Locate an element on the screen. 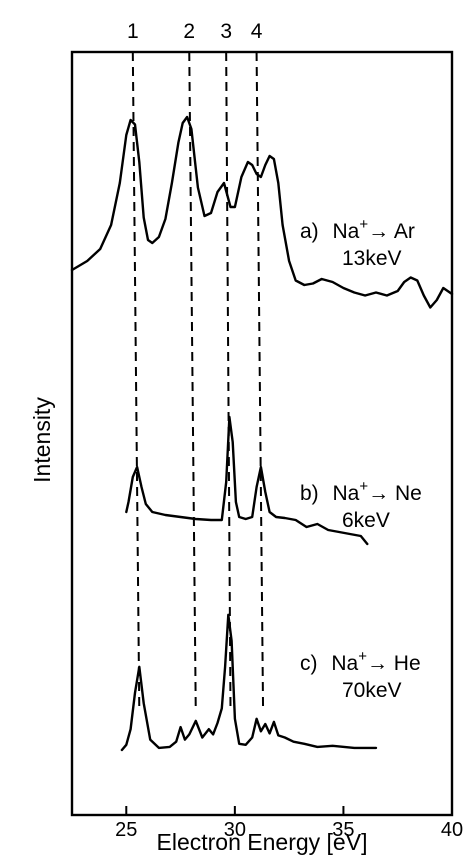 This screenshot has height=860, width=474. x-tick-label: 25 is located at coordinates (126, 830).